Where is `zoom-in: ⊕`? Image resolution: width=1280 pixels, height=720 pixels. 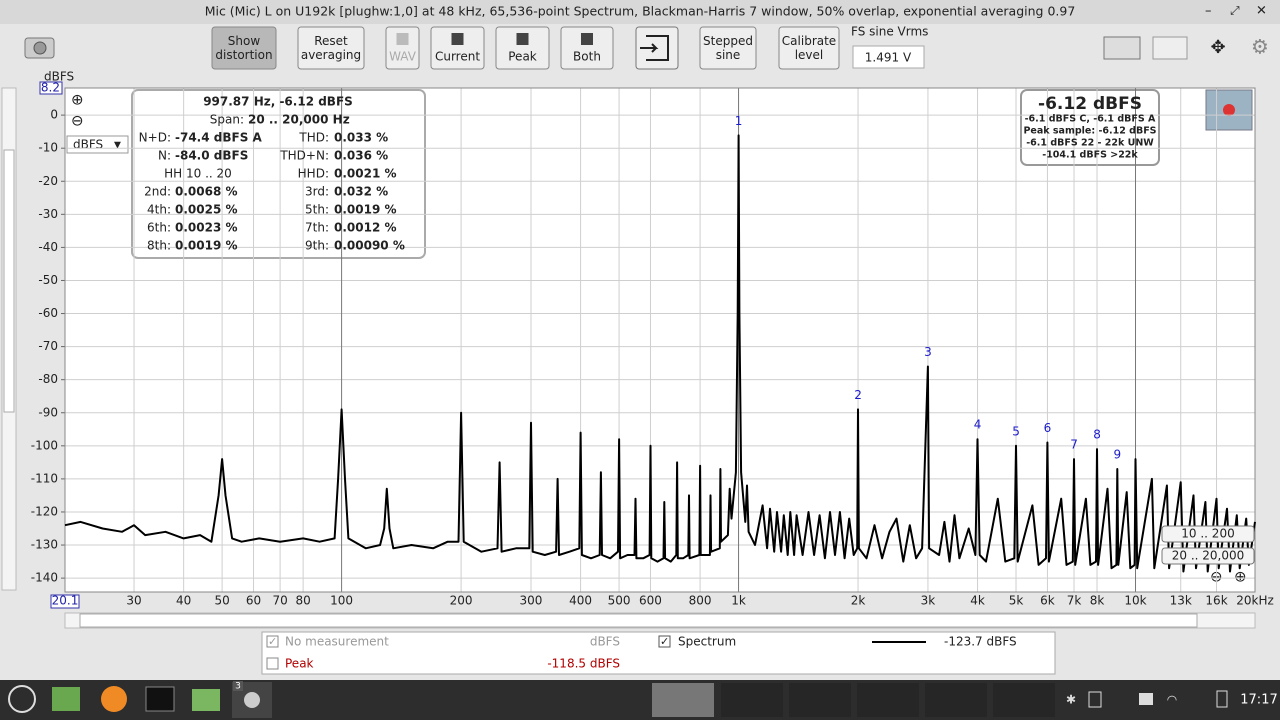 zoom-in: ⊕ is located at coordinates (77, 100).